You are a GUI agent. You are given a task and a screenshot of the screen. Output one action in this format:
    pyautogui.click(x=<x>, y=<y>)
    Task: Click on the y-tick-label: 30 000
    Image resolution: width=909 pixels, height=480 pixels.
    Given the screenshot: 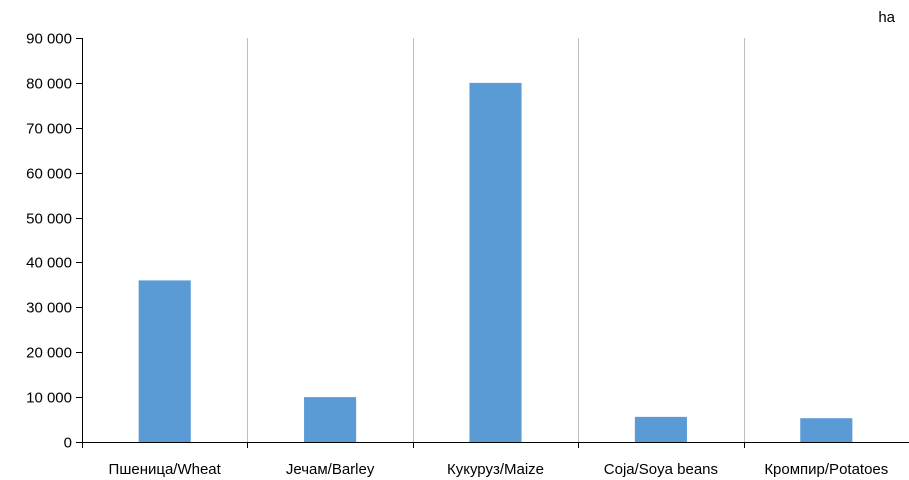 What is the action you would take?
    pyautogui.click(x=49, y=308)
    